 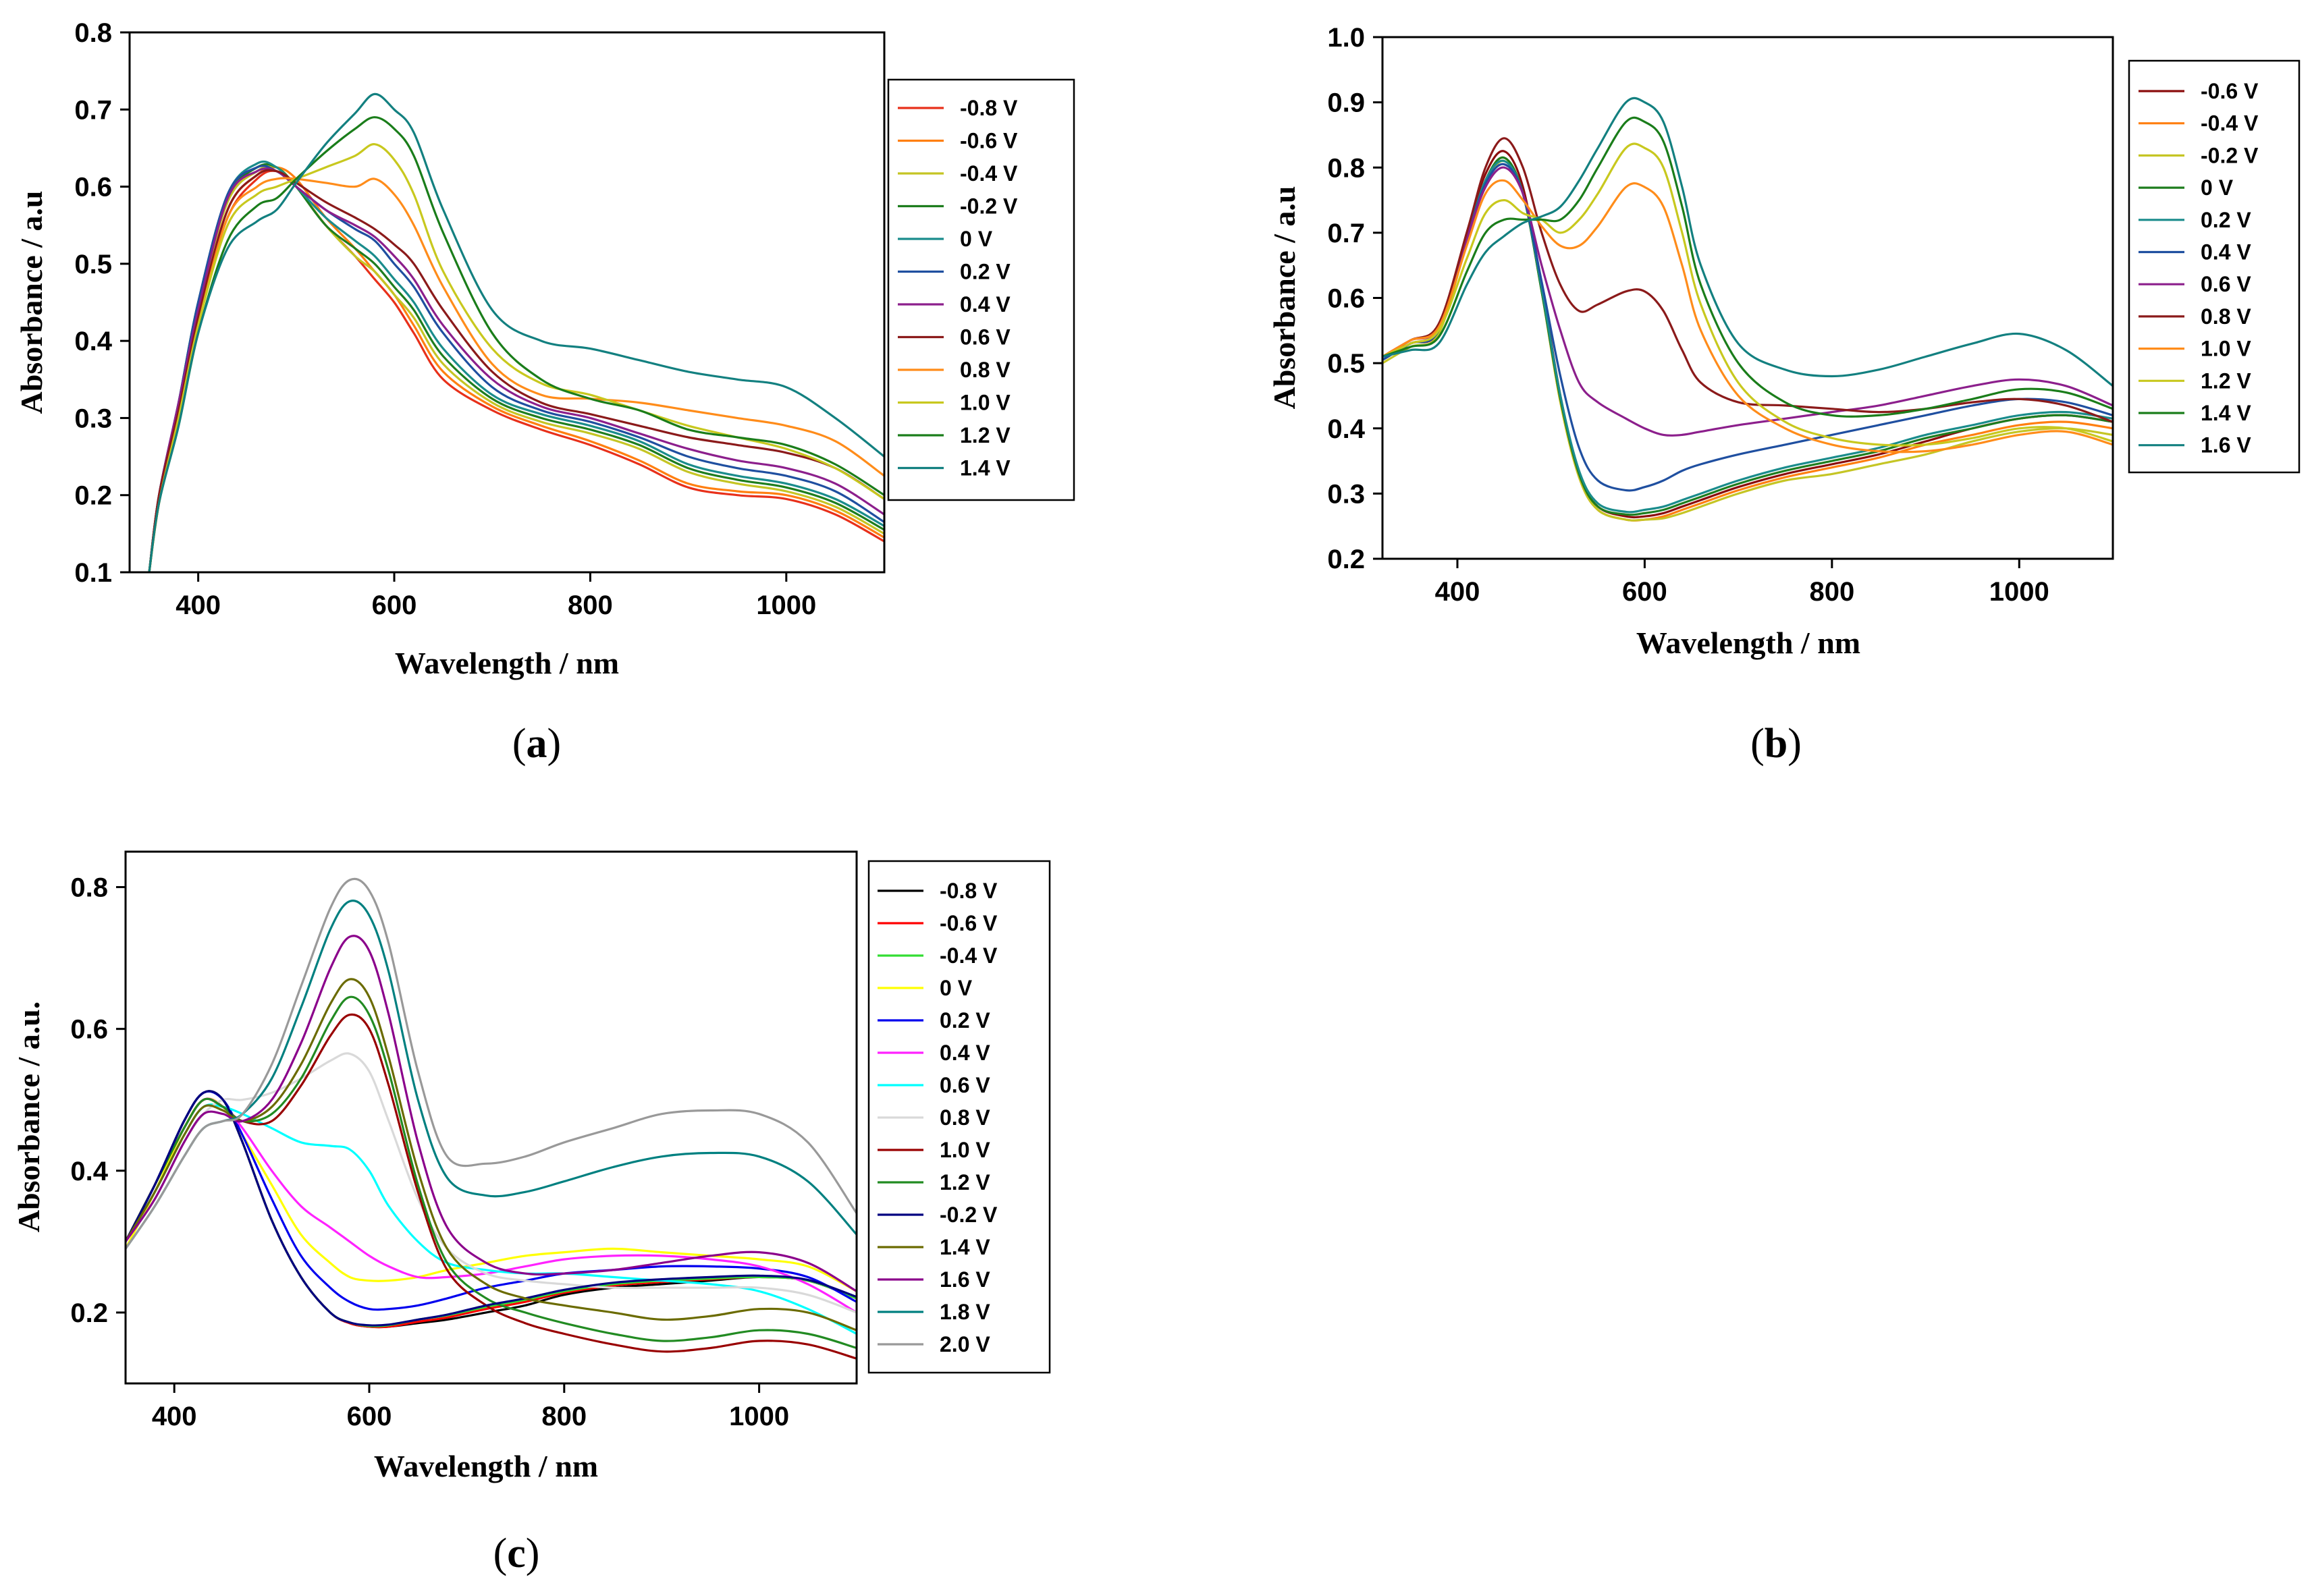 I want to click on chart-b-y-tick-label-5: 0.7, so click(x=1346, y=234).